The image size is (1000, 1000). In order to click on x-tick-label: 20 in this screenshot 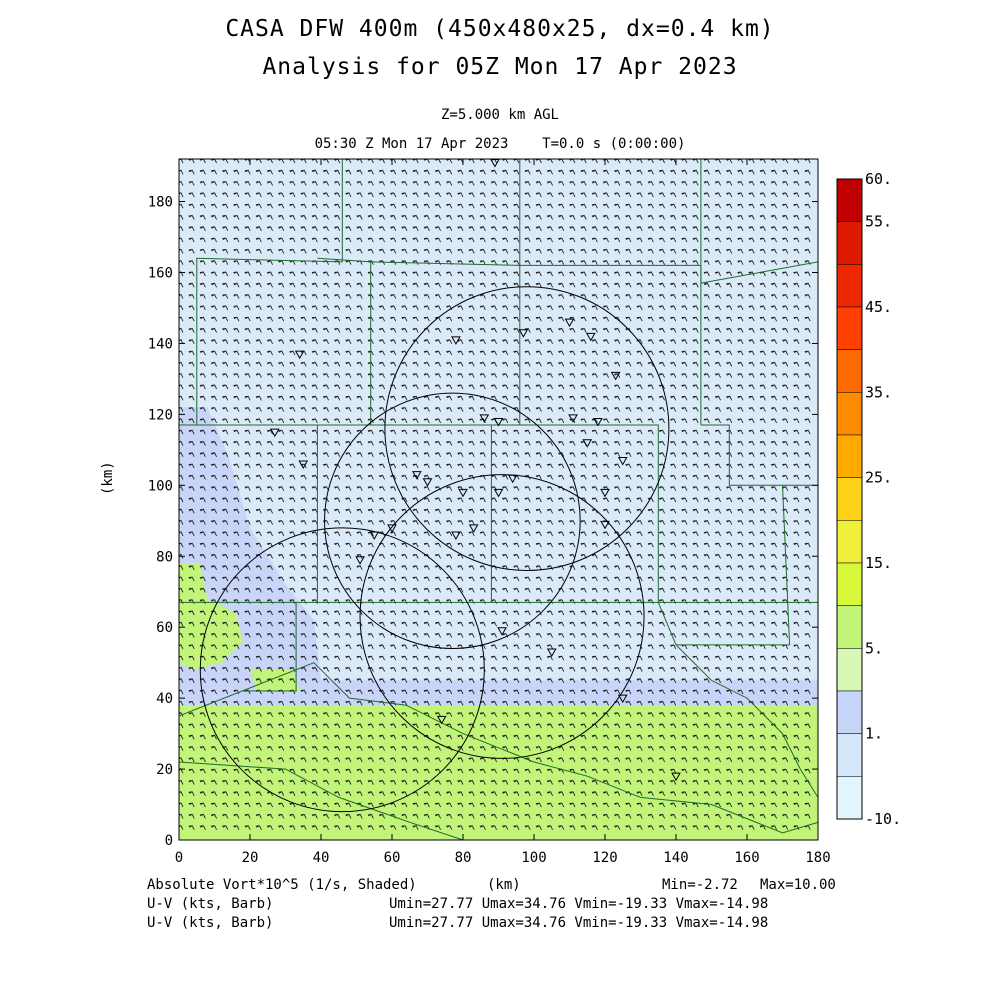, I will do `click(250, 858)`.